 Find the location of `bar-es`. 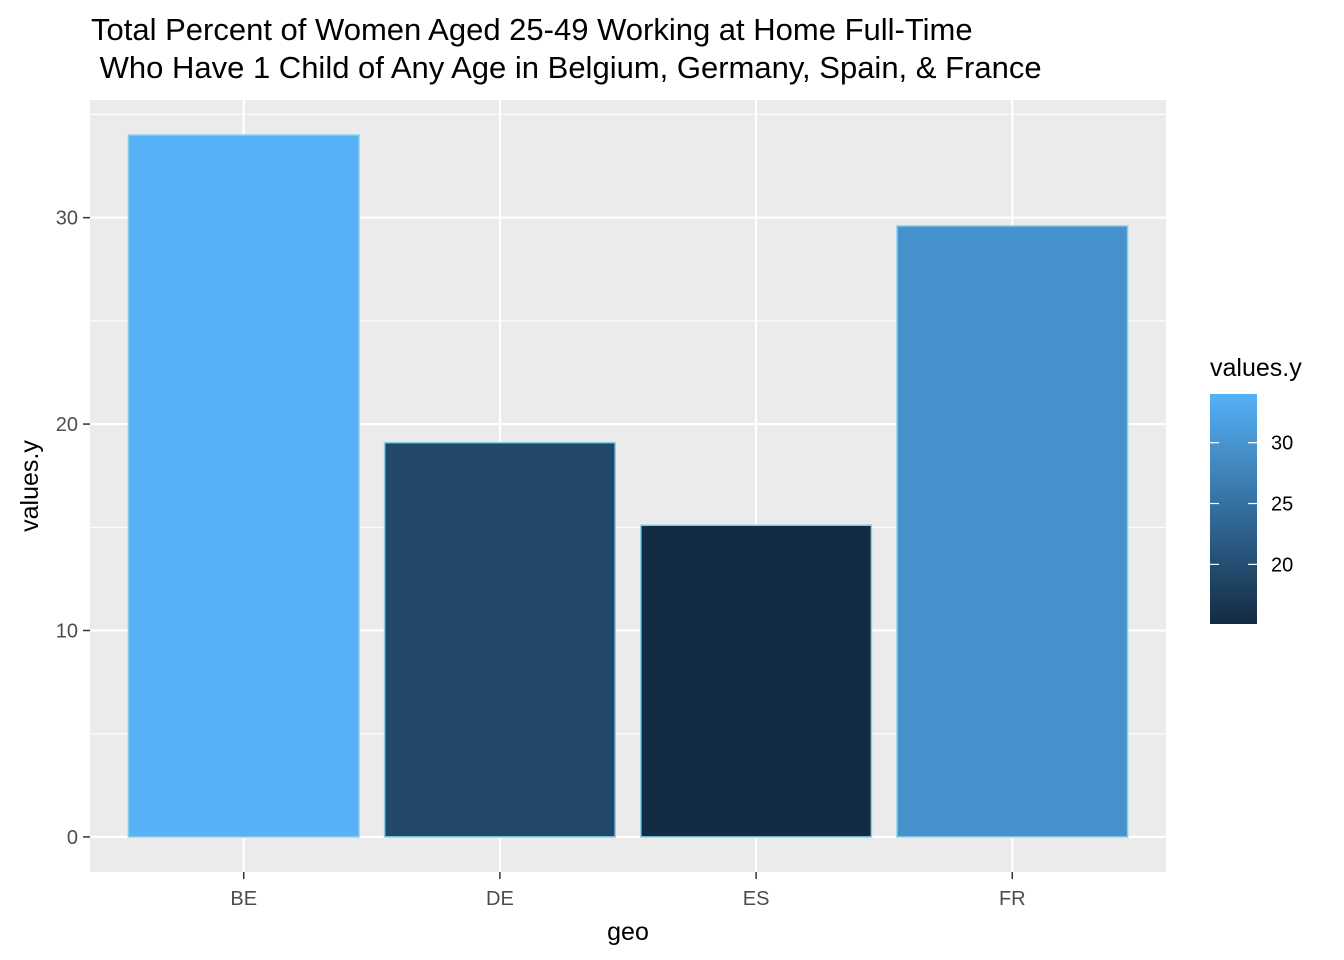

bar-es is located at coordinates (756, 681).